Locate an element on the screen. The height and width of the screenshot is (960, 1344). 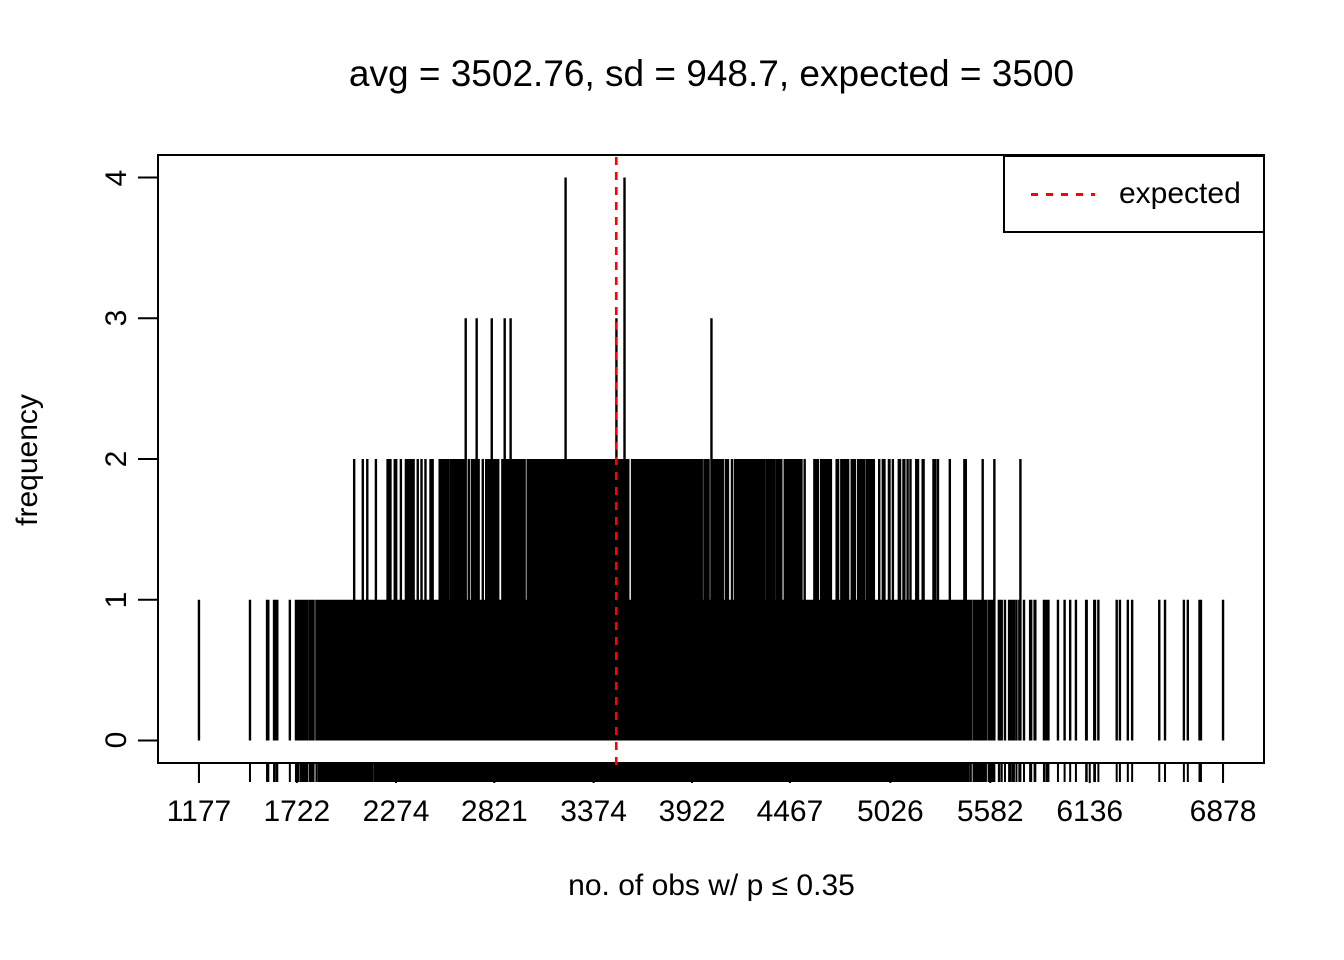
expected-dotted-line-swatch is located at coordinates (1063, 194).